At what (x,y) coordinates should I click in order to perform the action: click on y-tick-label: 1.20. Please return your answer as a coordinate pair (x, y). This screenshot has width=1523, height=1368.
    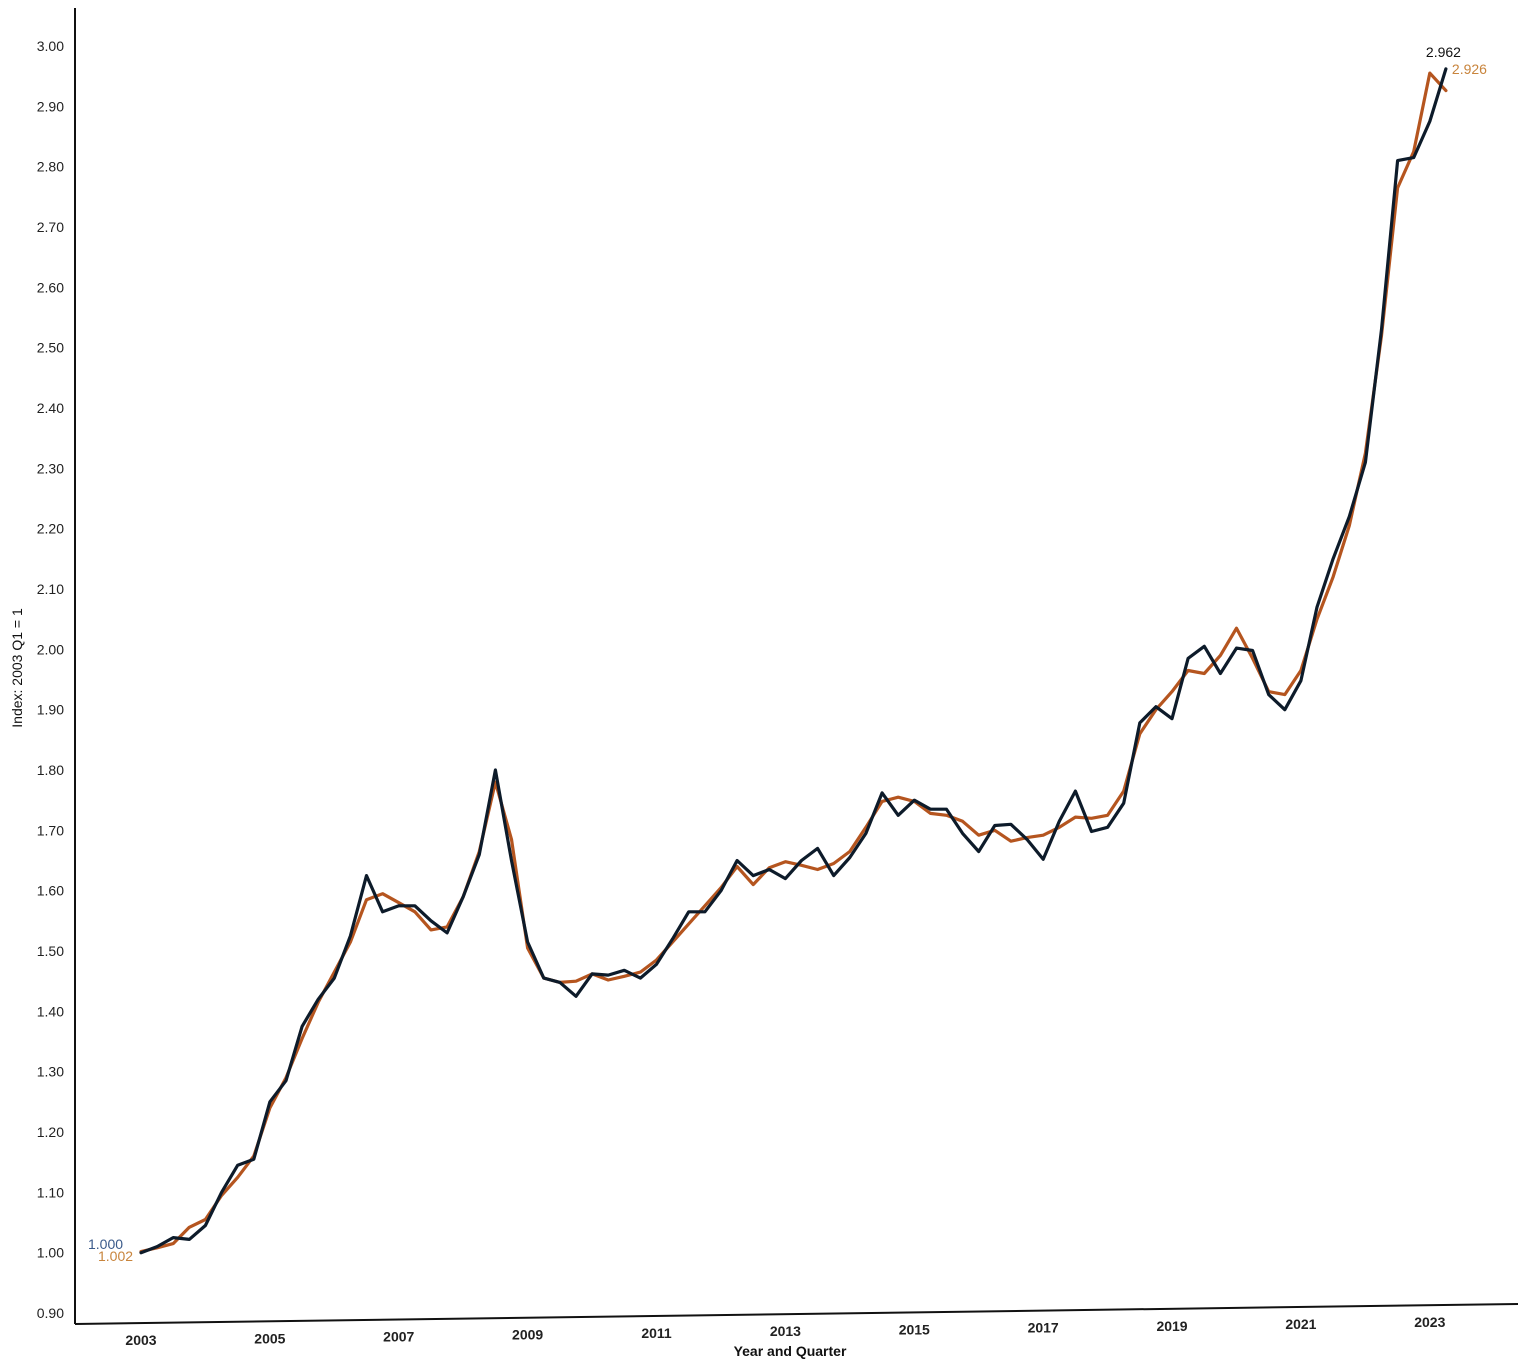
    Looking at the image, I should click on (50, 1132).